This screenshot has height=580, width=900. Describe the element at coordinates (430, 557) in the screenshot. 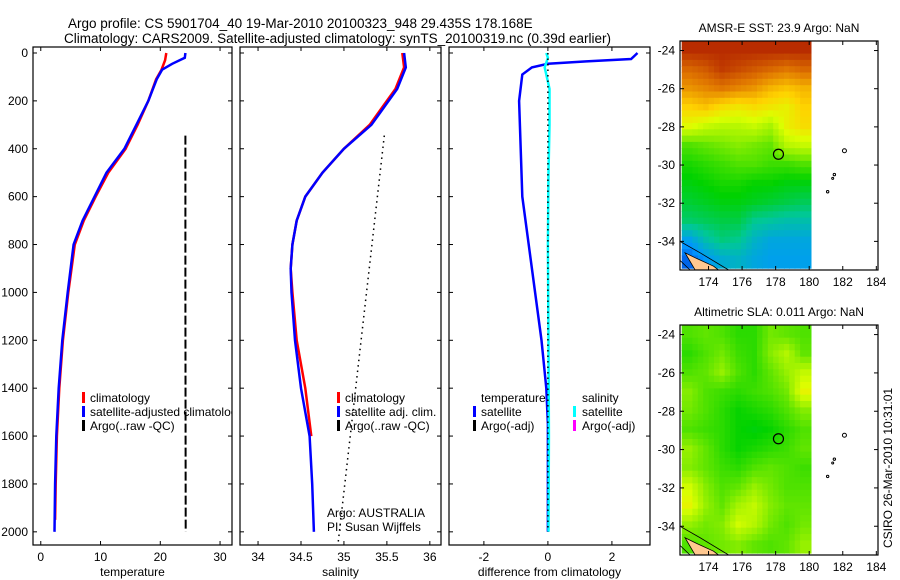

I see `x-tick-label: 36` at that location.